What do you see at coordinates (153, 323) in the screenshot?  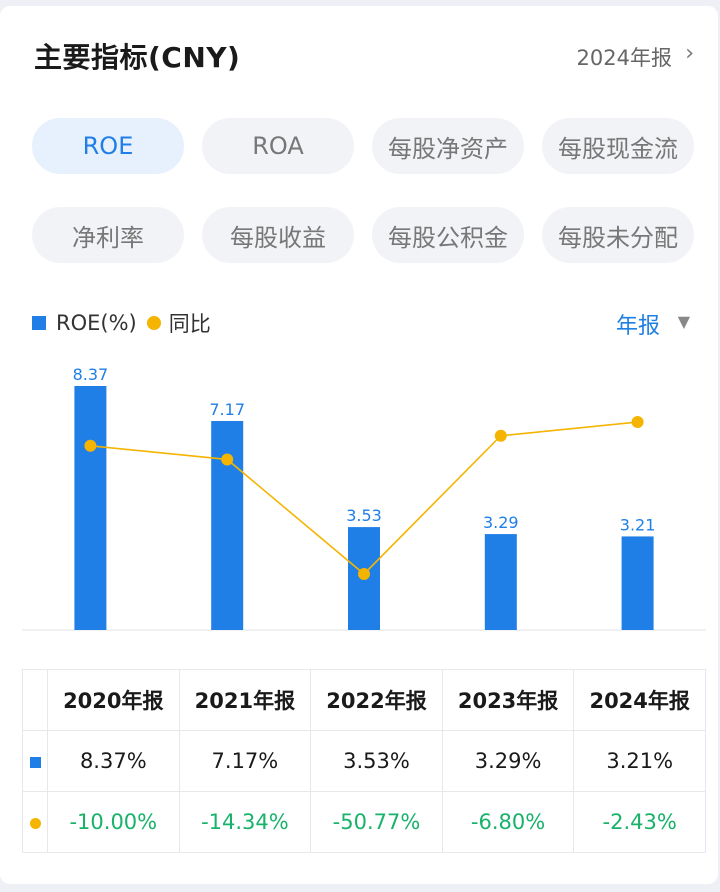 I see `line-legend-marker` at bounding box center [153, 323].